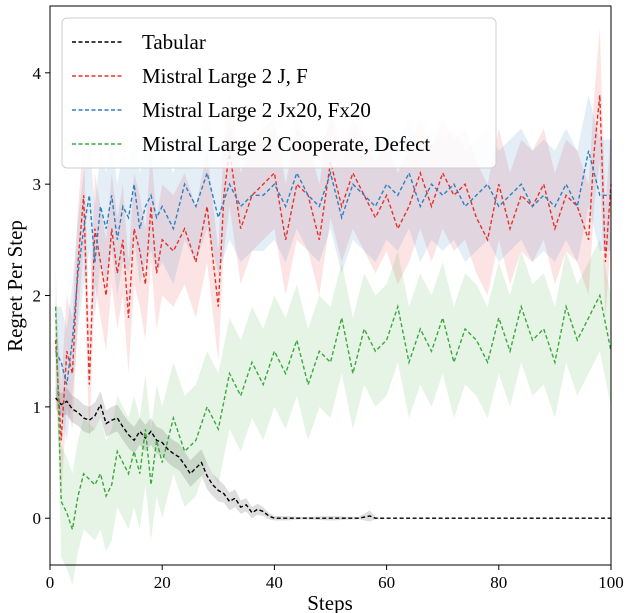  What do you see at coordinates (286, 144) in the screenshot?
I see `legend-label-mistral-large-2-cooperate-defect: Mistral Large 2 Cooperate, Defect` at bounding box center [286, 144].